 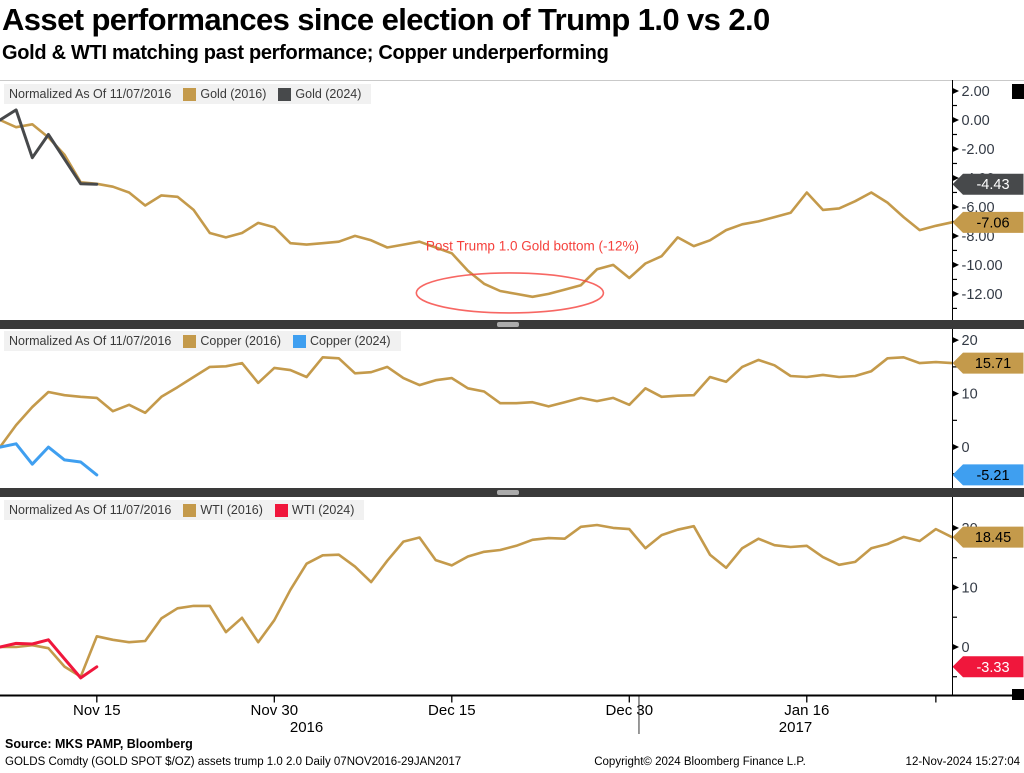 I want to click on copper-2024-line, so click(x=49, y=459).